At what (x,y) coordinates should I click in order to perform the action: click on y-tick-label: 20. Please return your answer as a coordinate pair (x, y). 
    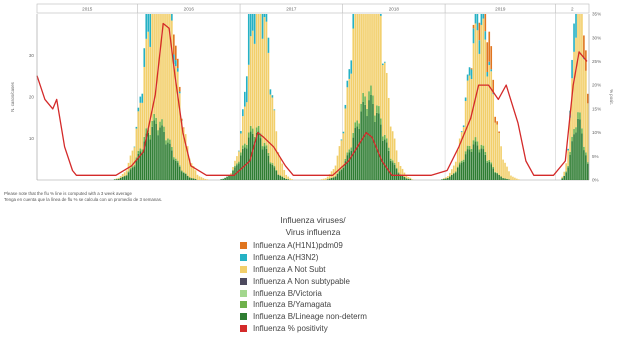
    Looking at the image, I should click on (32, 97).